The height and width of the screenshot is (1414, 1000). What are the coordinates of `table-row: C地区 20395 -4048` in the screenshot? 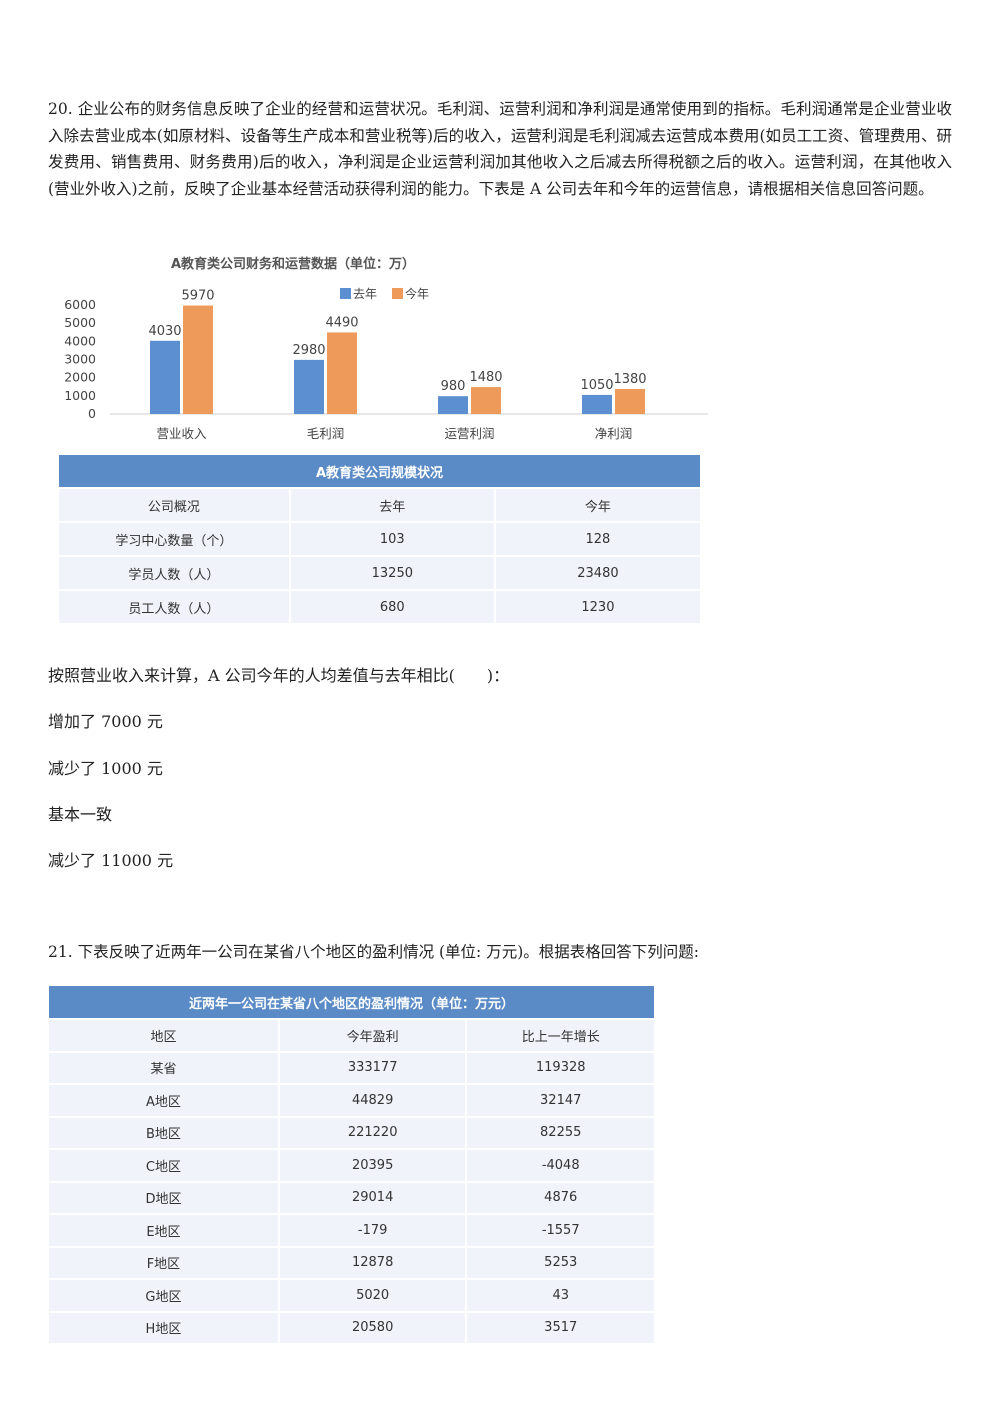 It's located at (351, 1165).